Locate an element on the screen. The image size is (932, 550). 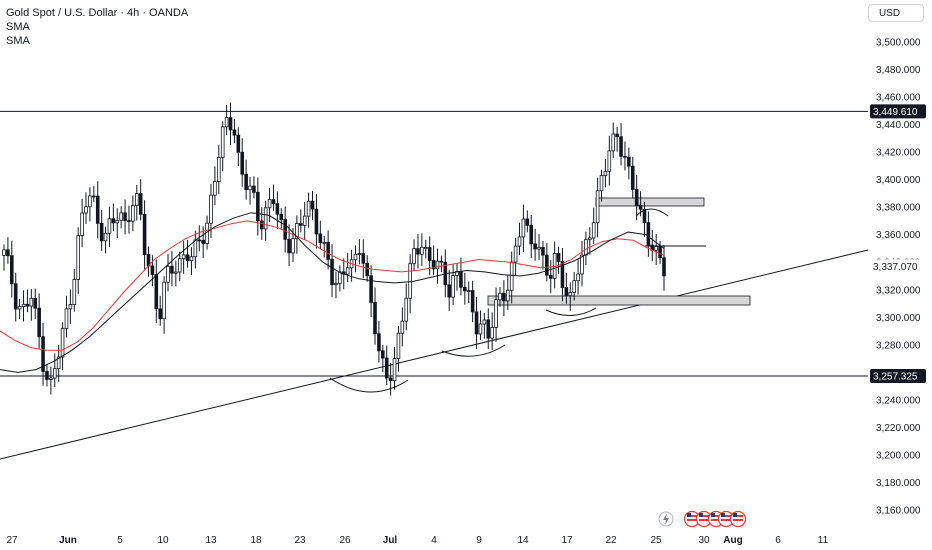
price-tick-label: 3,500.000 is located at coordinates (898, 43).